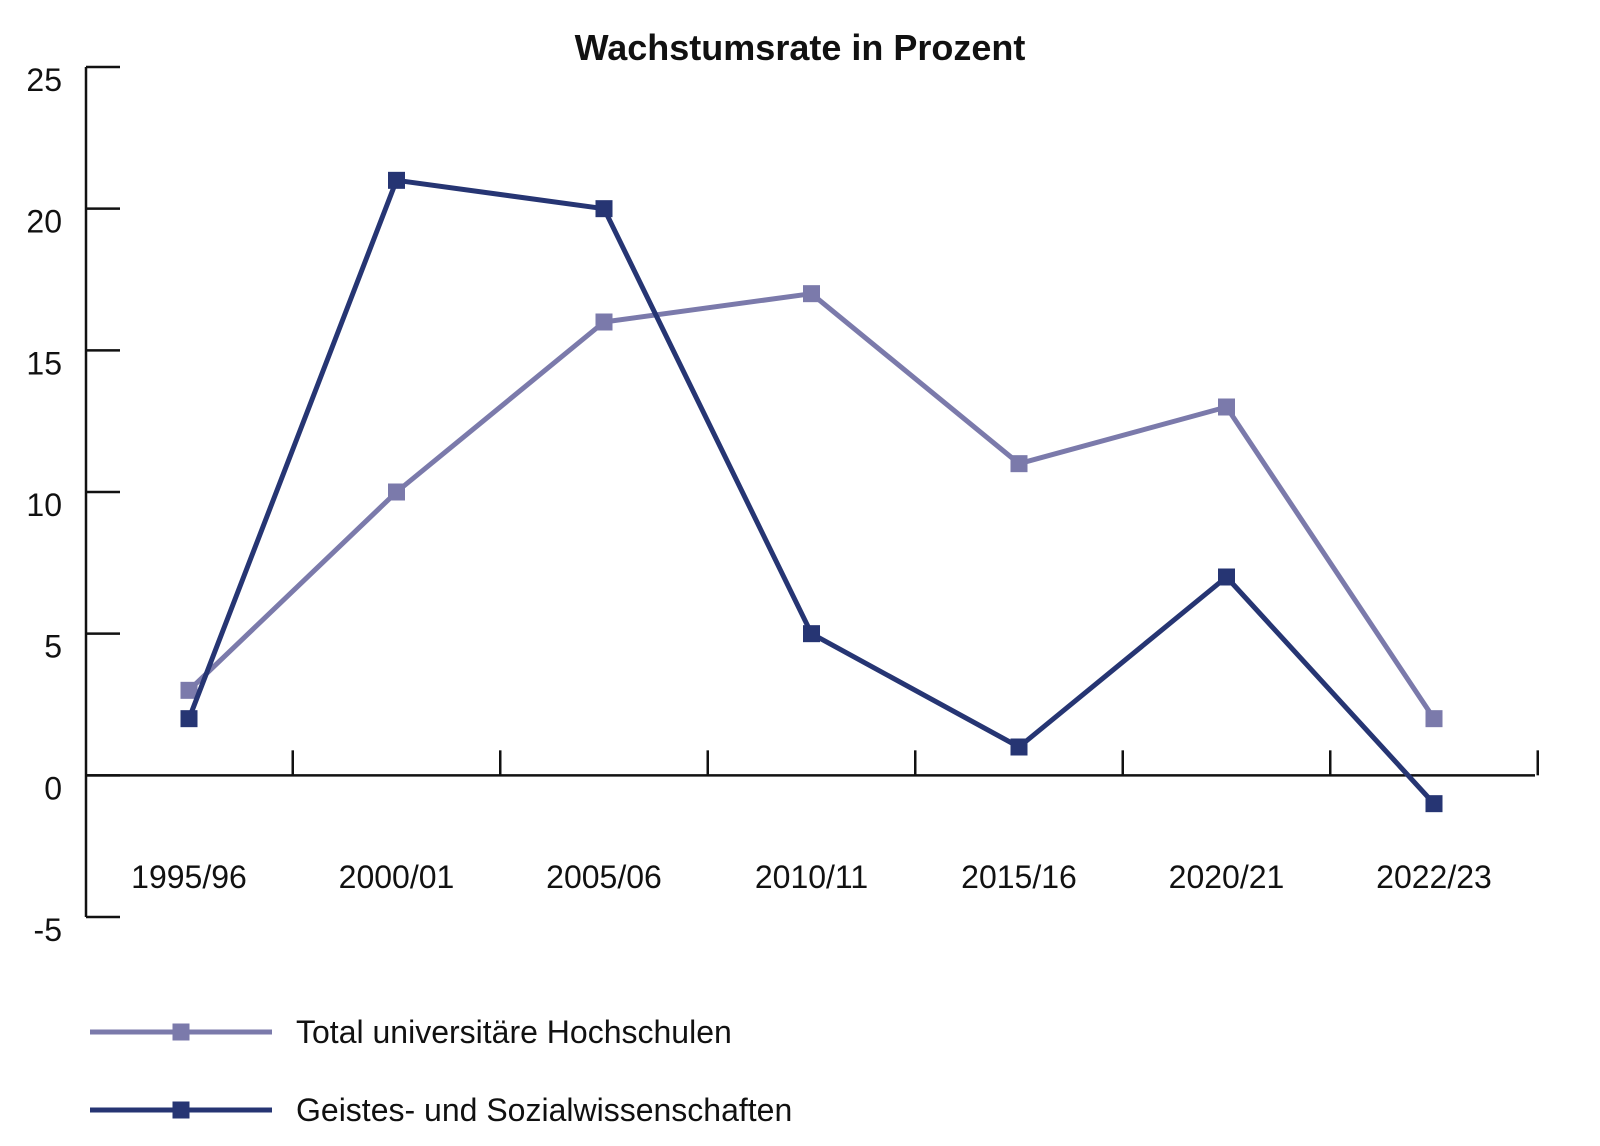  I want to click on x-tick-label: 2010/11, so click(811, 877).